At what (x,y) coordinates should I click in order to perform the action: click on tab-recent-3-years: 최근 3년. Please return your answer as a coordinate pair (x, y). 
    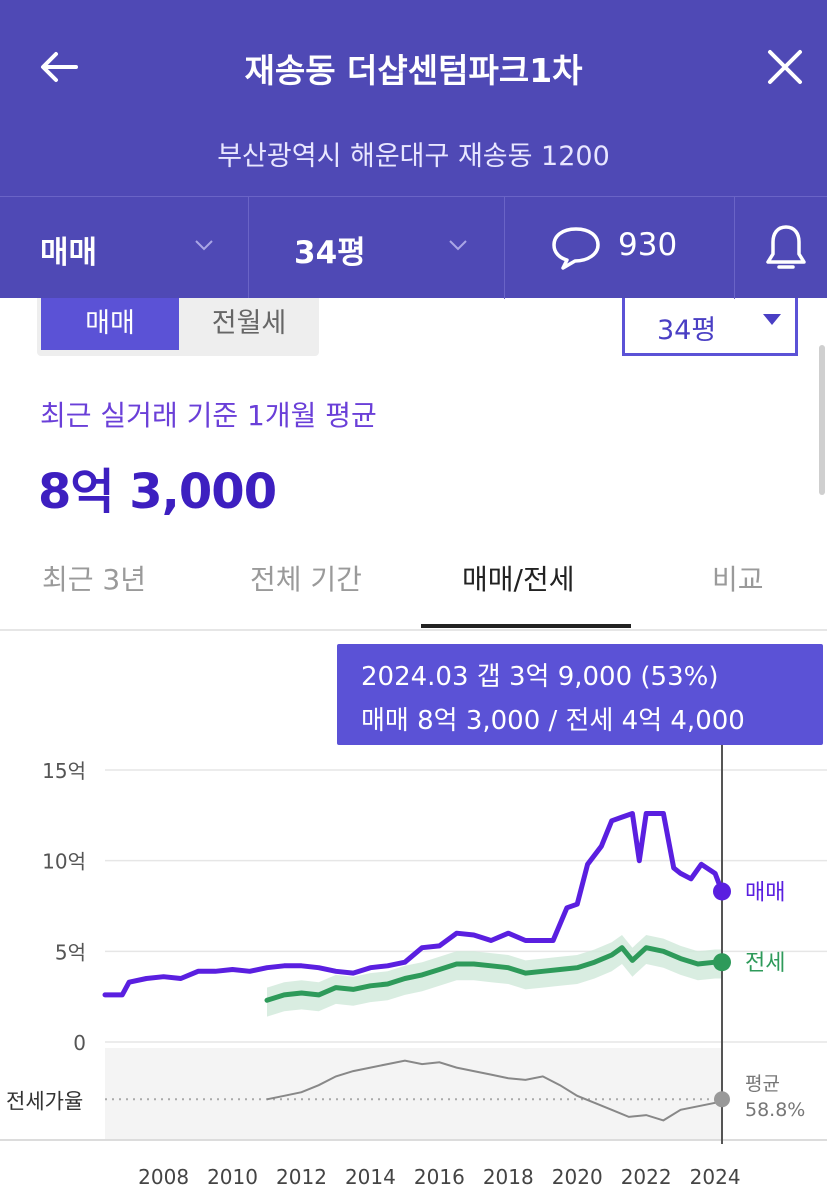
    Looking at the image, I should click on (94, 579).